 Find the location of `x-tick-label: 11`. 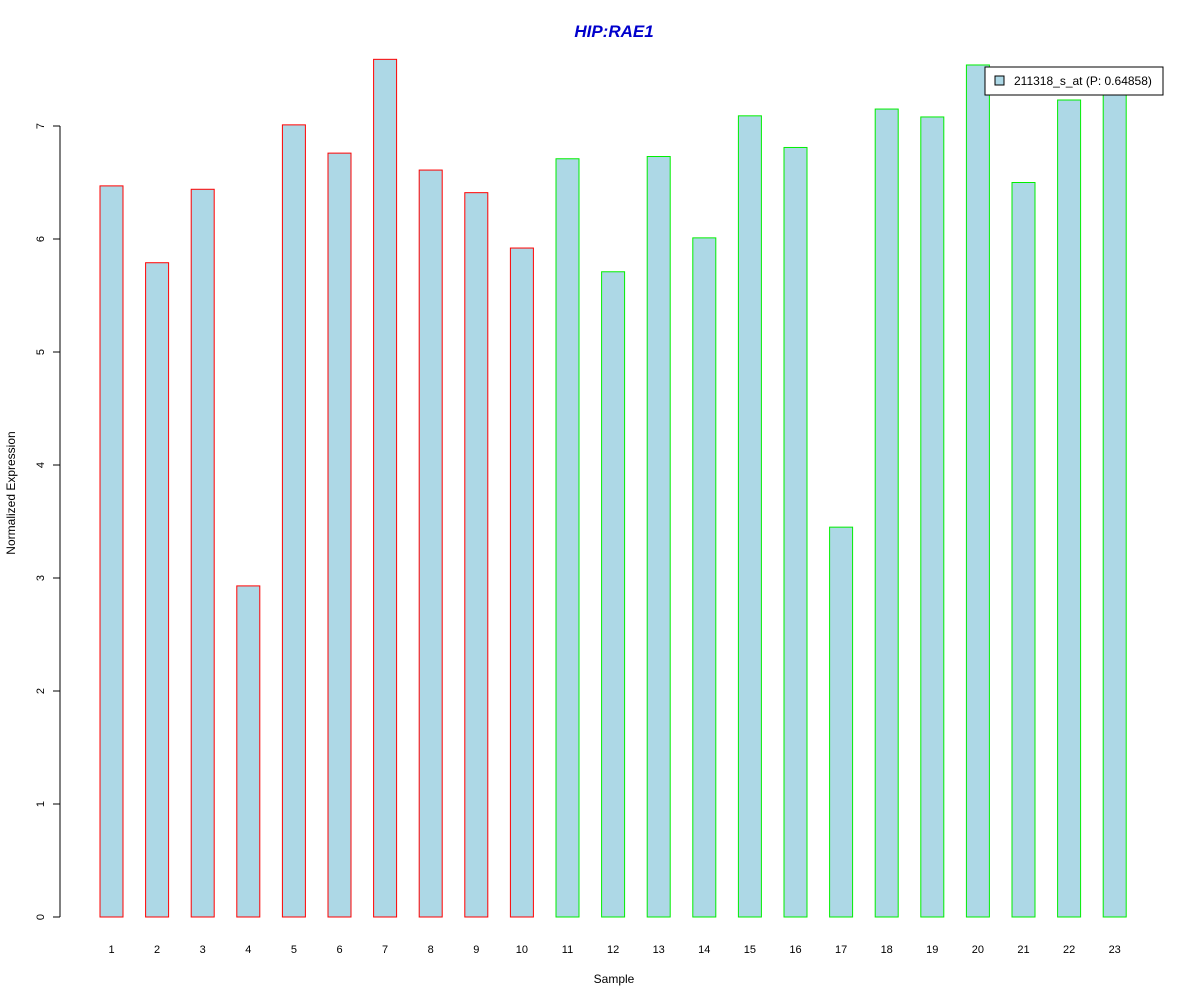

x-tick-label: 11 is located at coordinates (567, 950).